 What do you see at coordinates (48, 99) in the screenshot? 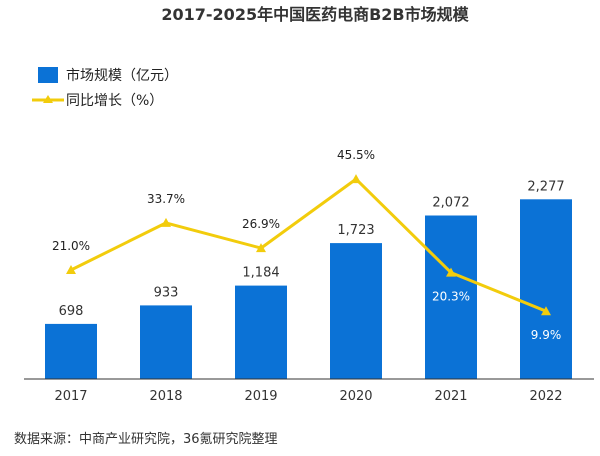
I see `legend-marker-line` at bounding box center [48, 99].